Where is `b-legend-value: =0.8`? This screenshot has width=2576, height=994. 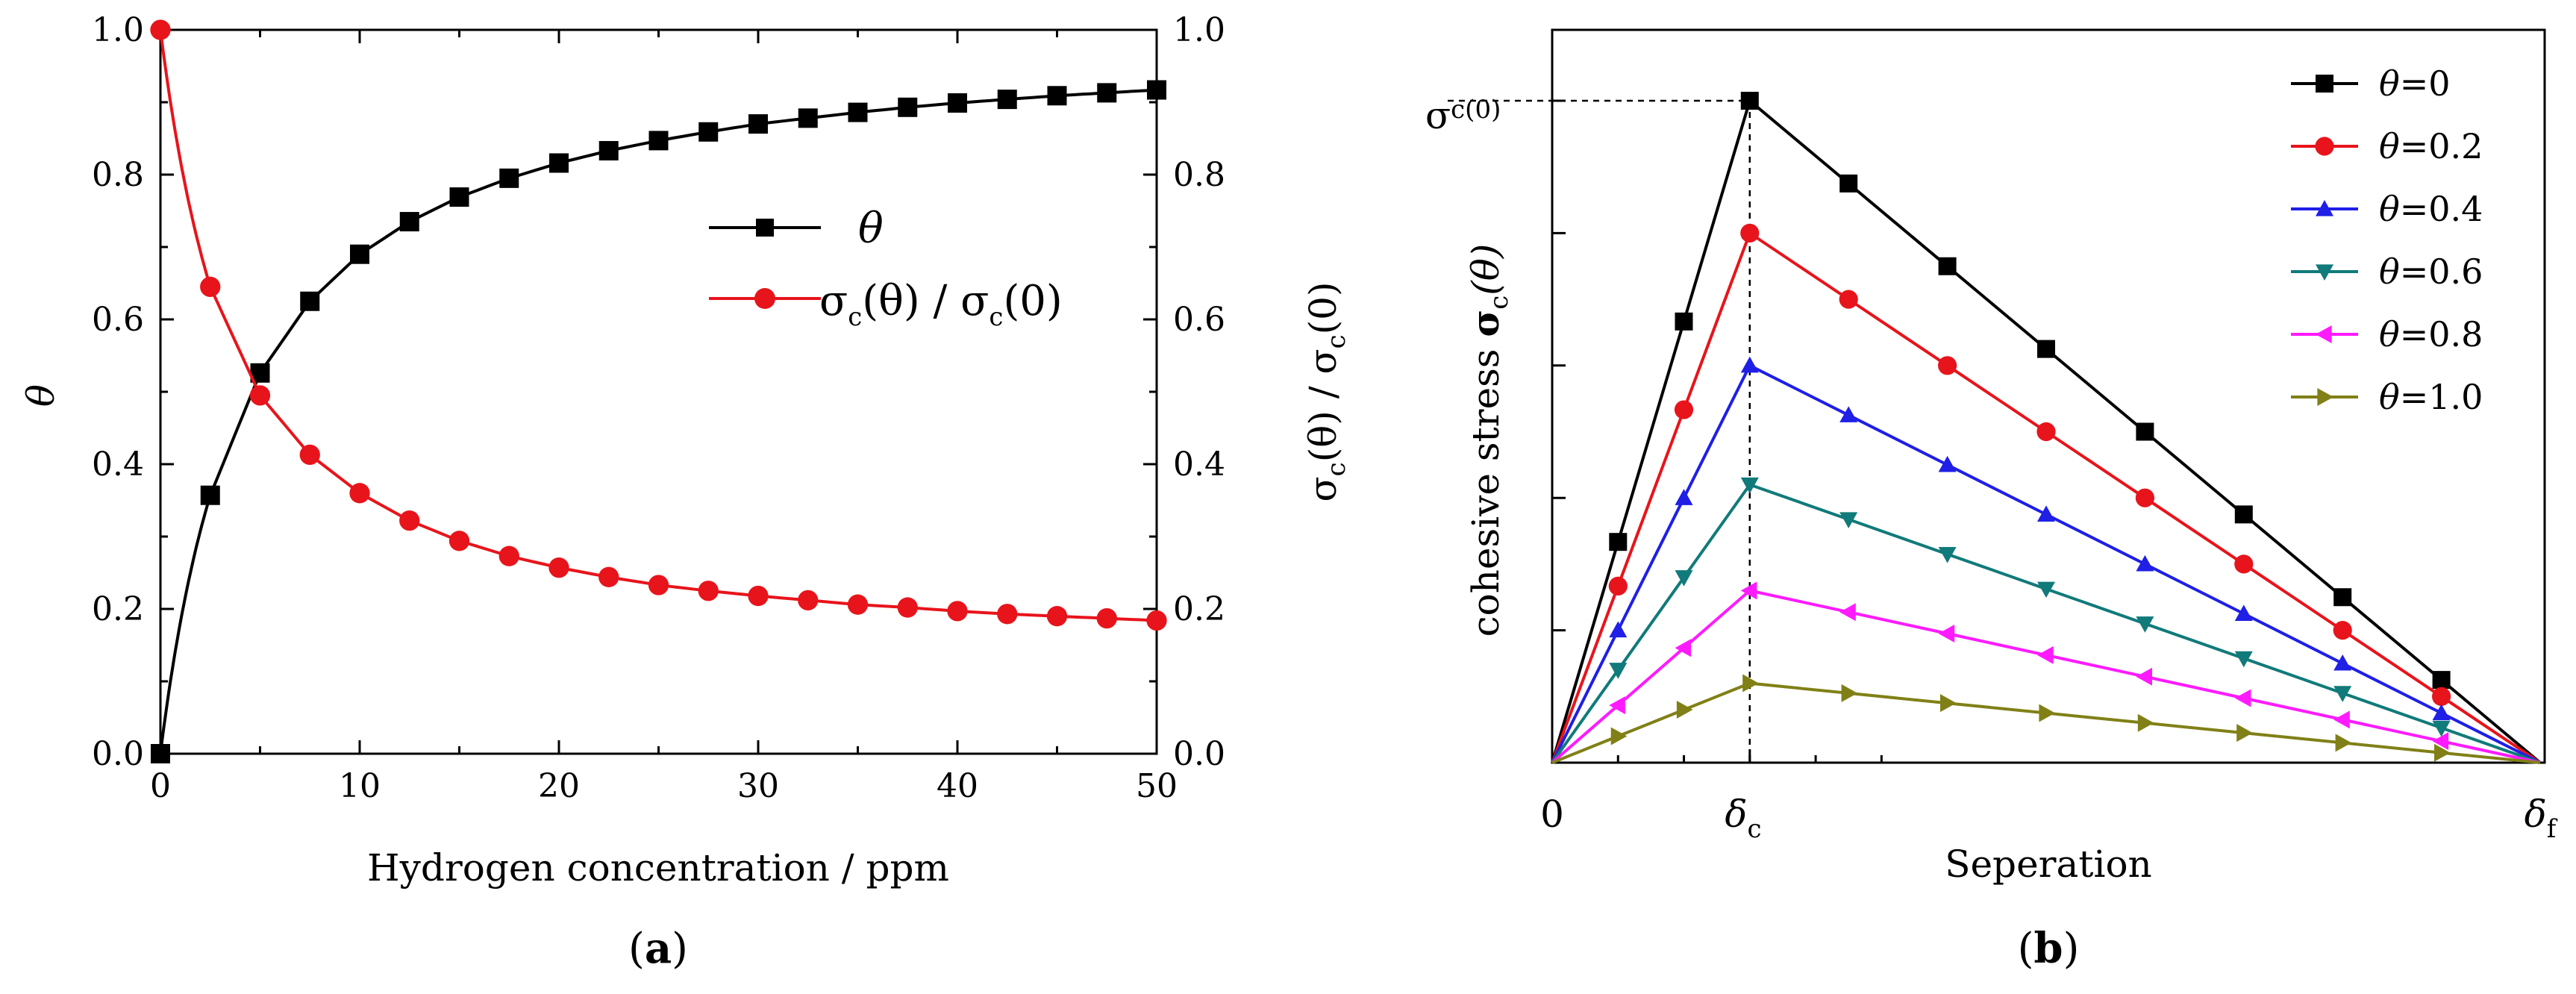
b-legend-value: =0.8 is located at coordinates (2441, 334).